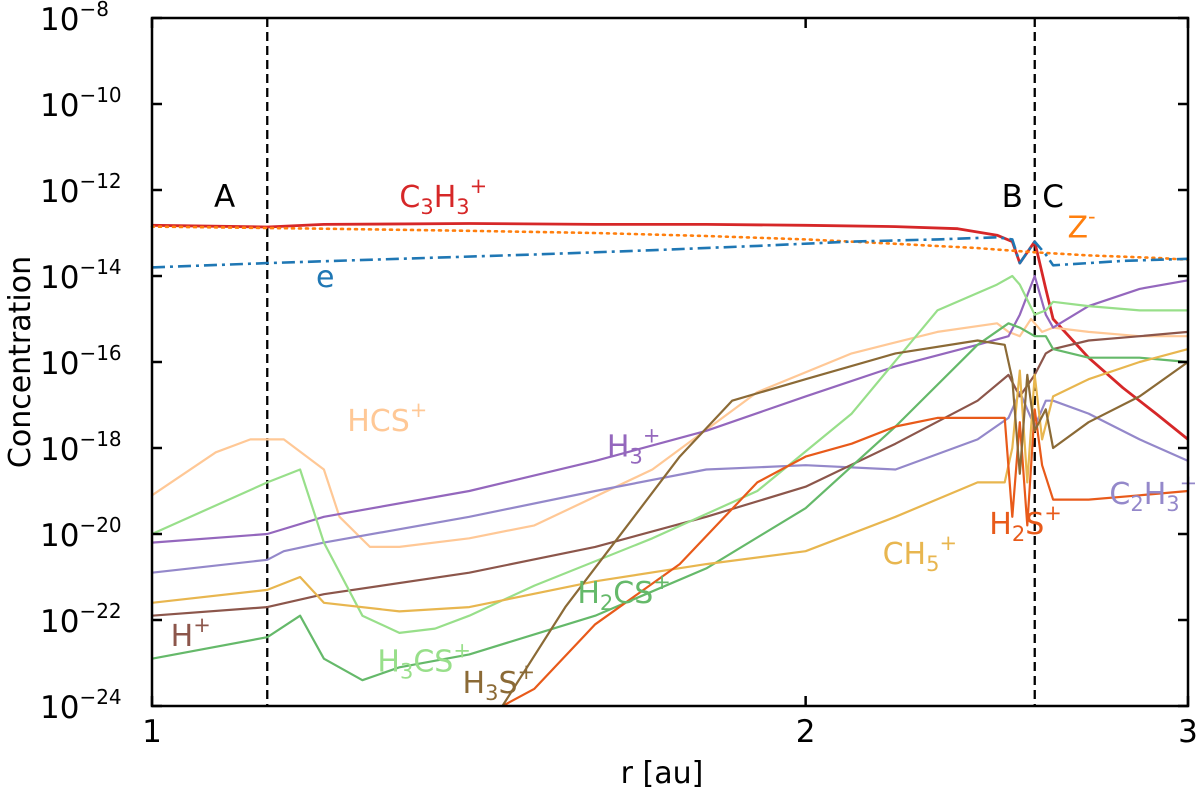  What do you see at coordinates (81, 361) in the screenshot?
I see `y-tick-label: 10−16` at bounding box center [81, 361].